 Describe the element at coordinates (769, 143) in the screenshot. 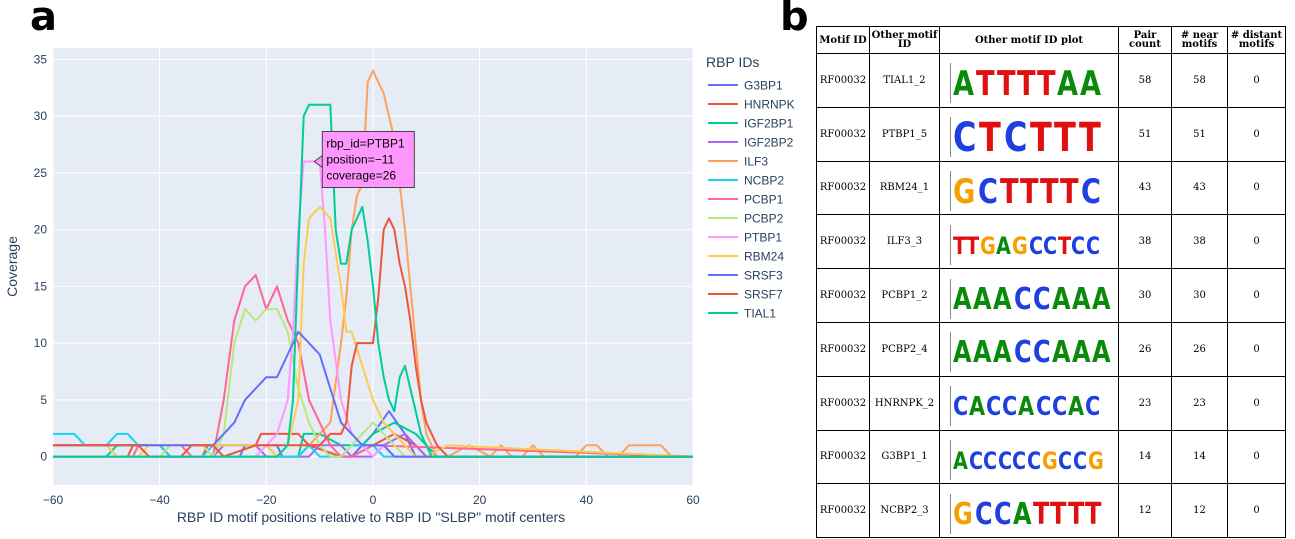

I see `legend-entry-igf2bp2: IGF2BP2` at that location.